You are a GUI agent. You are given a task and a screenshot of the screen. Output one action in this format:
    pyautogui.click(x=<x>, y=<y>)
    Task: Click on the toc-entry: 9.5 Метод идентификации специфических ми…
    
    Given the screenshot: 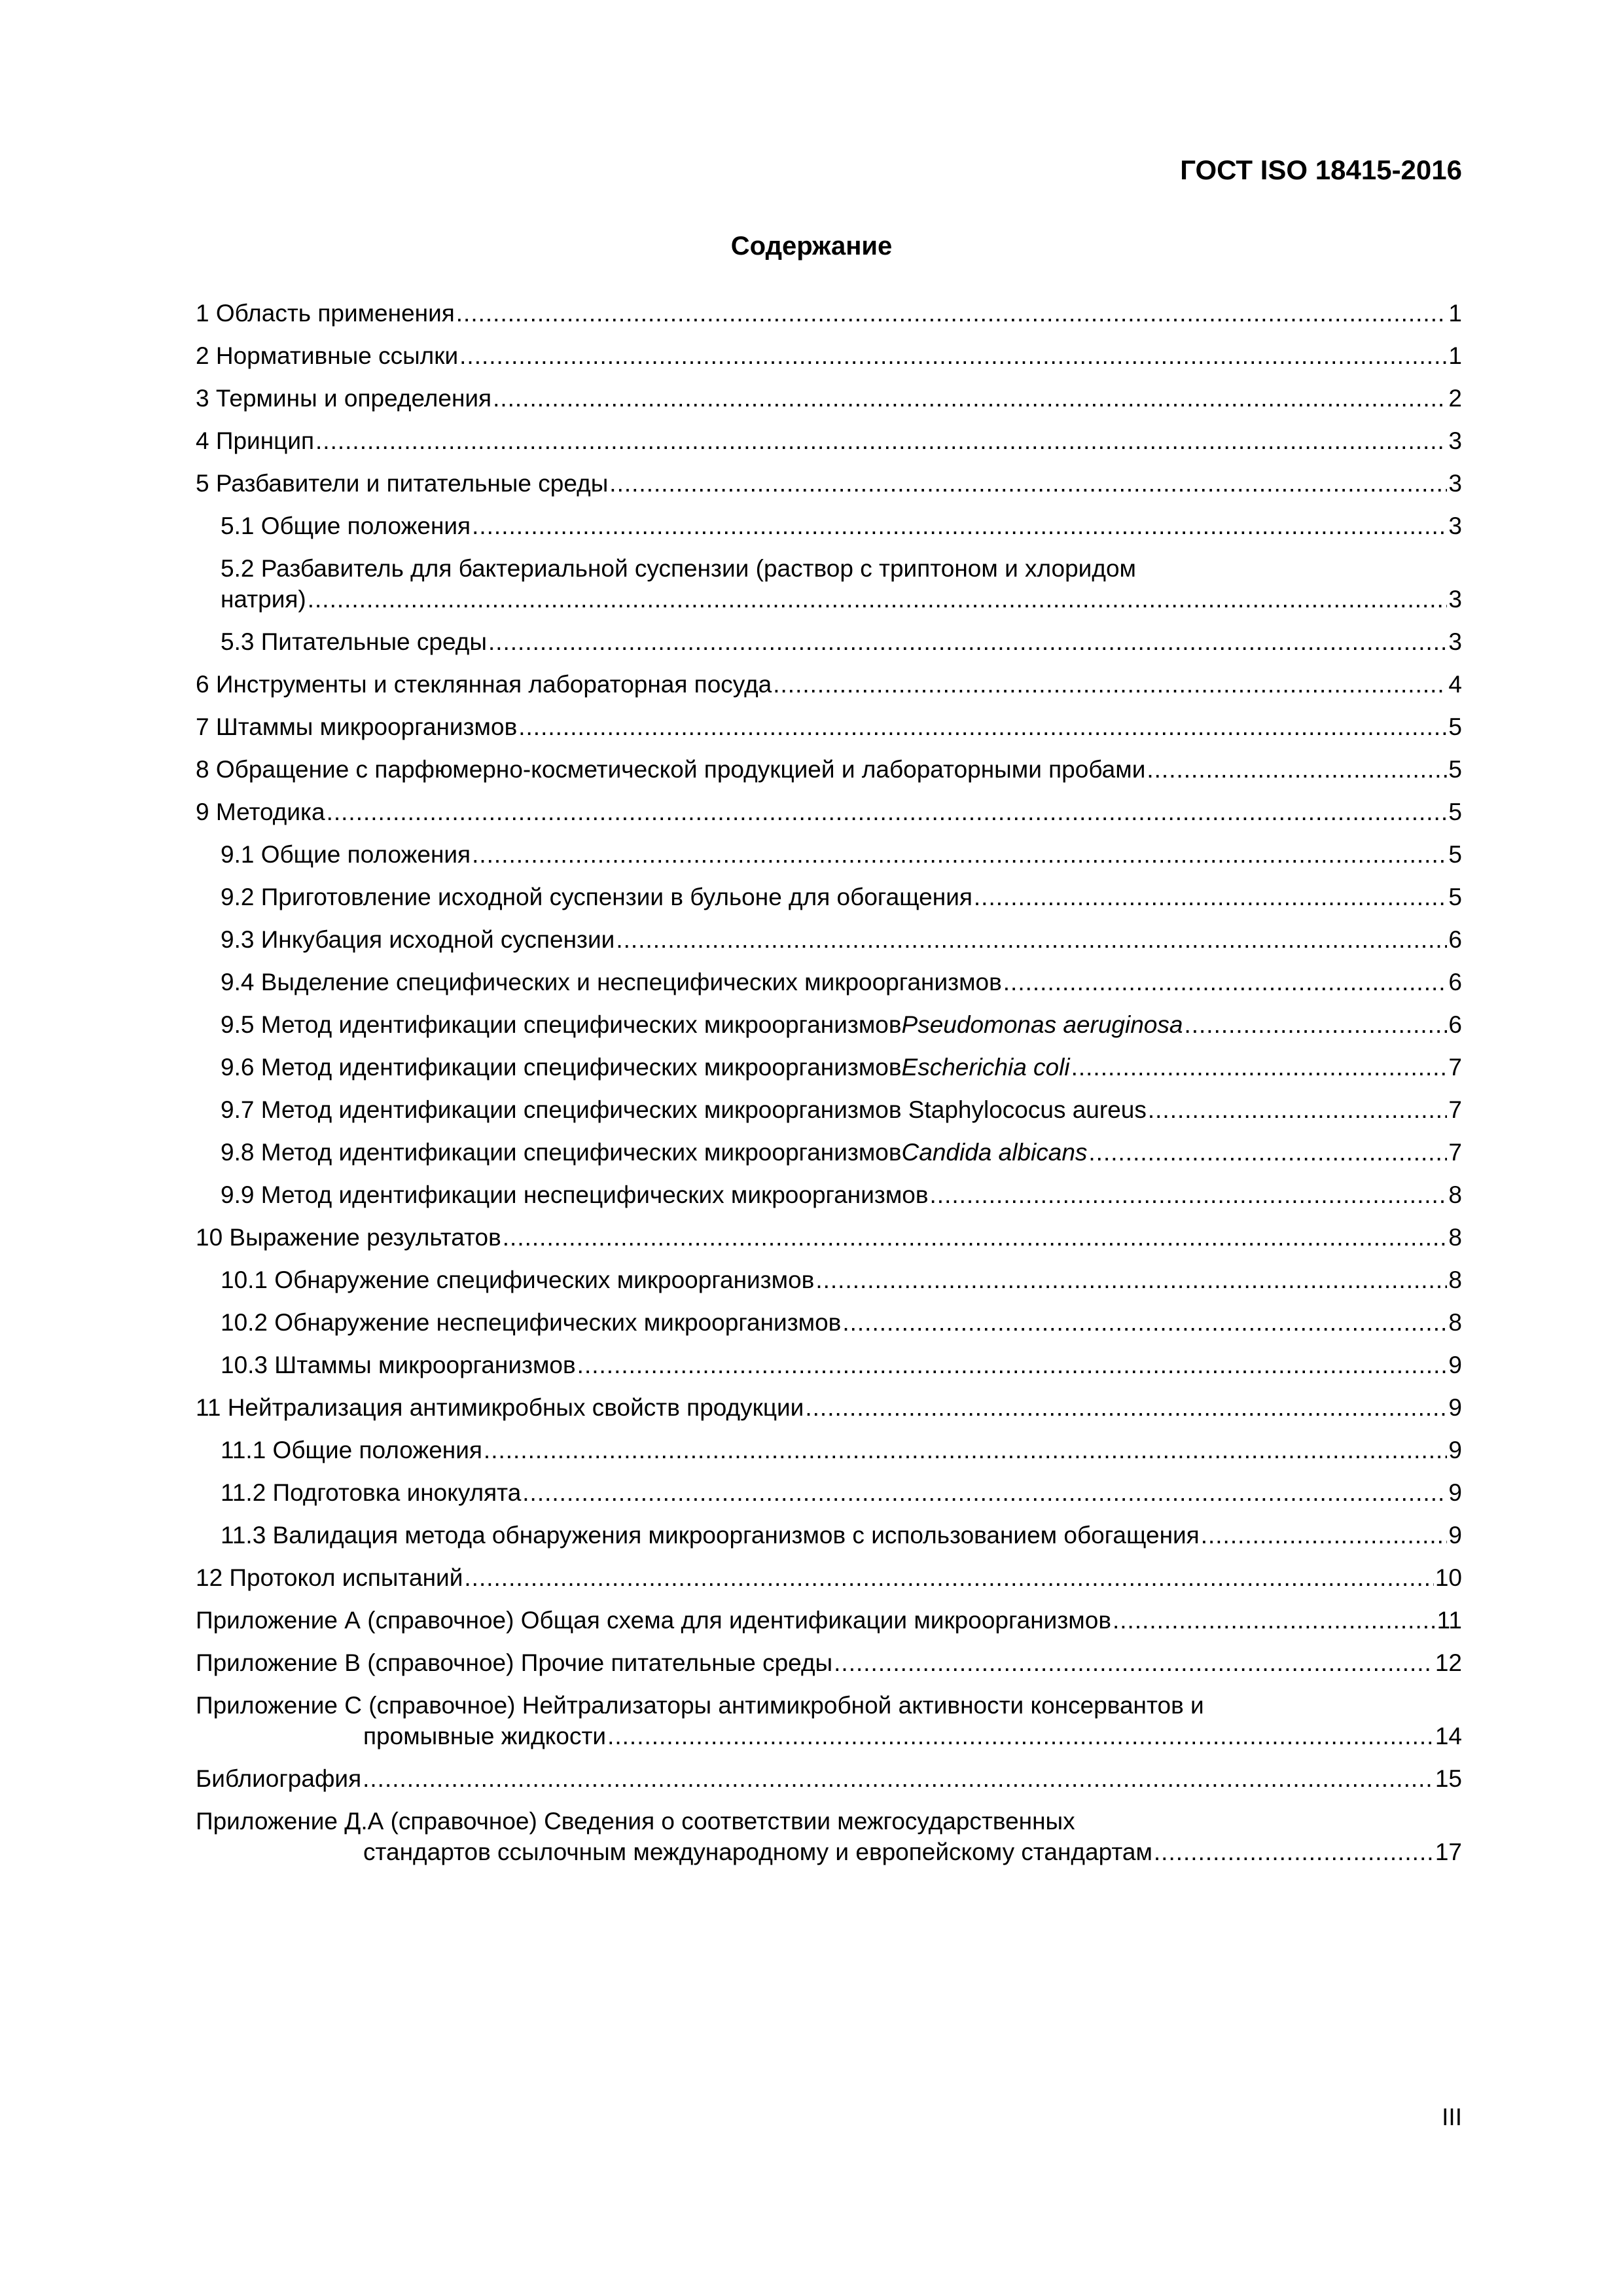 What is the action you would take?
    pyautogui.click(x=829, y=1030)
    